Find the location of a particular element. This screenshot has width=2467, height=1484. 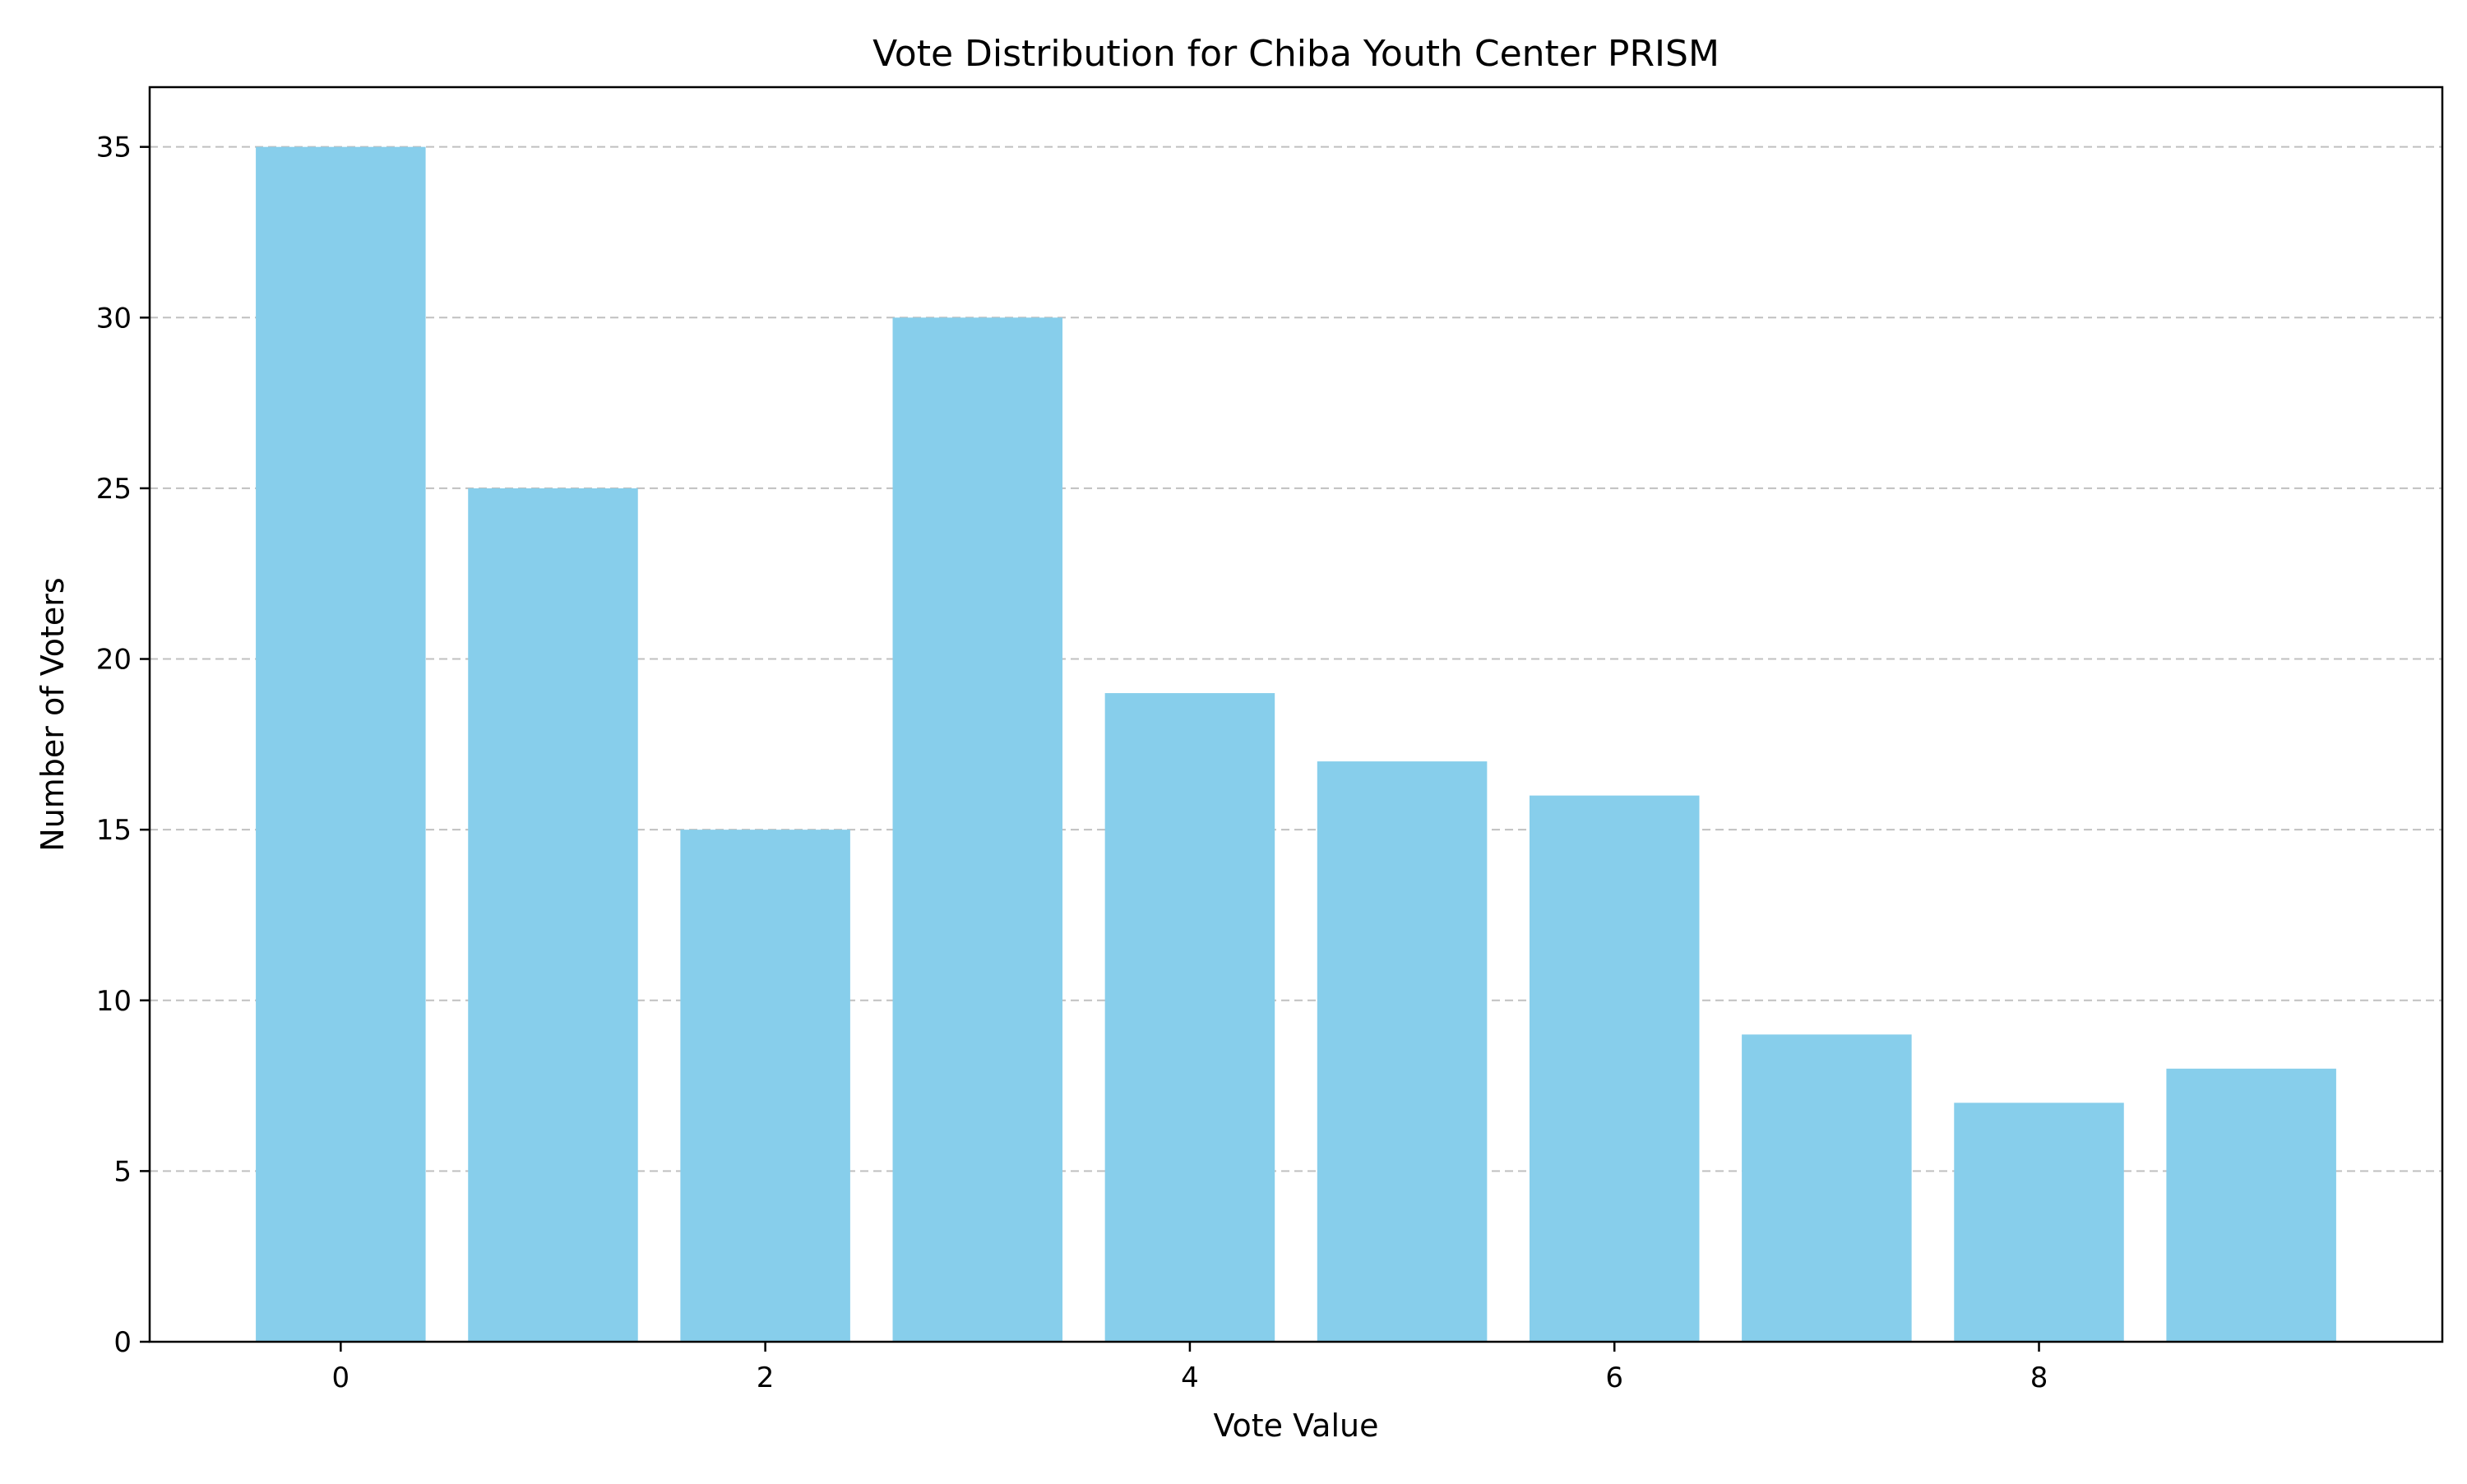

y-axis-label: Number of Voters is located at coordinates (53, 714).